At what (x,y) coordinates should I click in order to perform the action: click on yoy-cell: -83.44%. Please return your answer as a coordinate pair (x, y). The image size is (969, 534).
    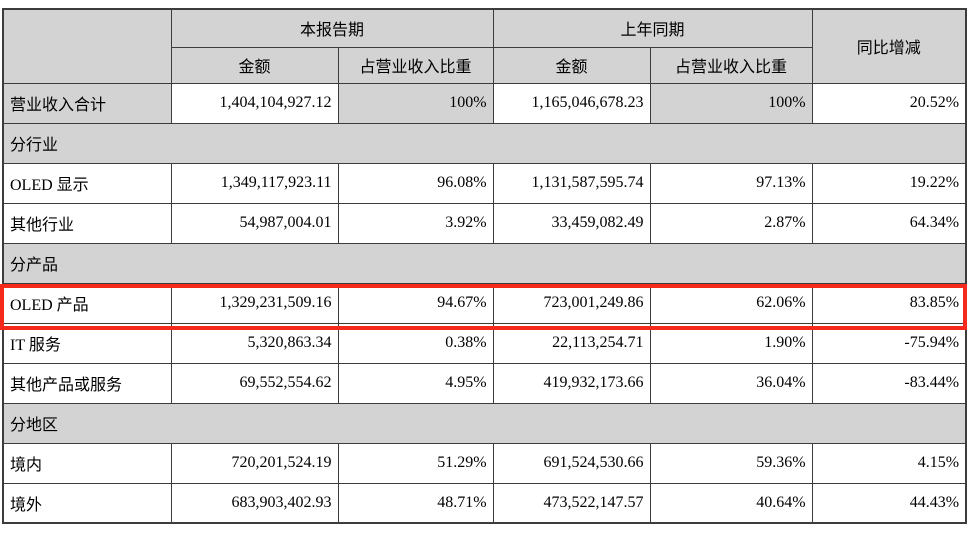
    Looking at the image, I should click on (889, 383).